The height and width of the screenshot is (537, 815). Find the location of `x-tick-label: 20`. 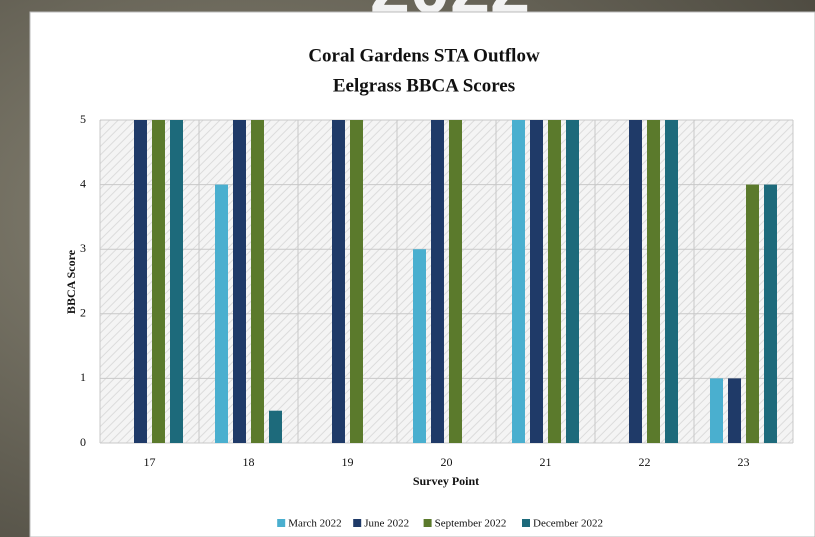

x-tick-label: 20 is located at coordinates (447, 462).